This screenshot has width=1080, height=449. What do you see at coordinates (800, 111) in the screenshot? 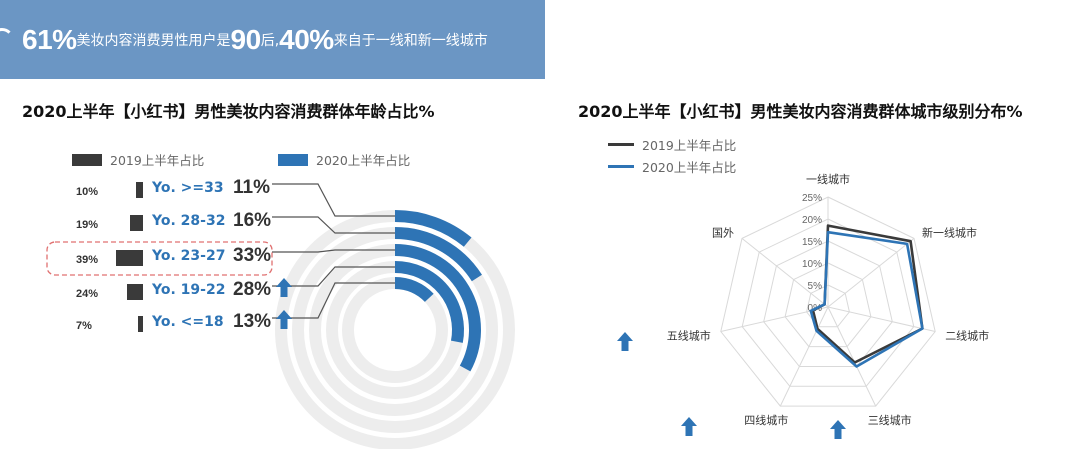
I see `city-chart-title: 2020上半年【小红书】男性美妆内容消费群体城市级别分布%` at bounding box center [800, 111].